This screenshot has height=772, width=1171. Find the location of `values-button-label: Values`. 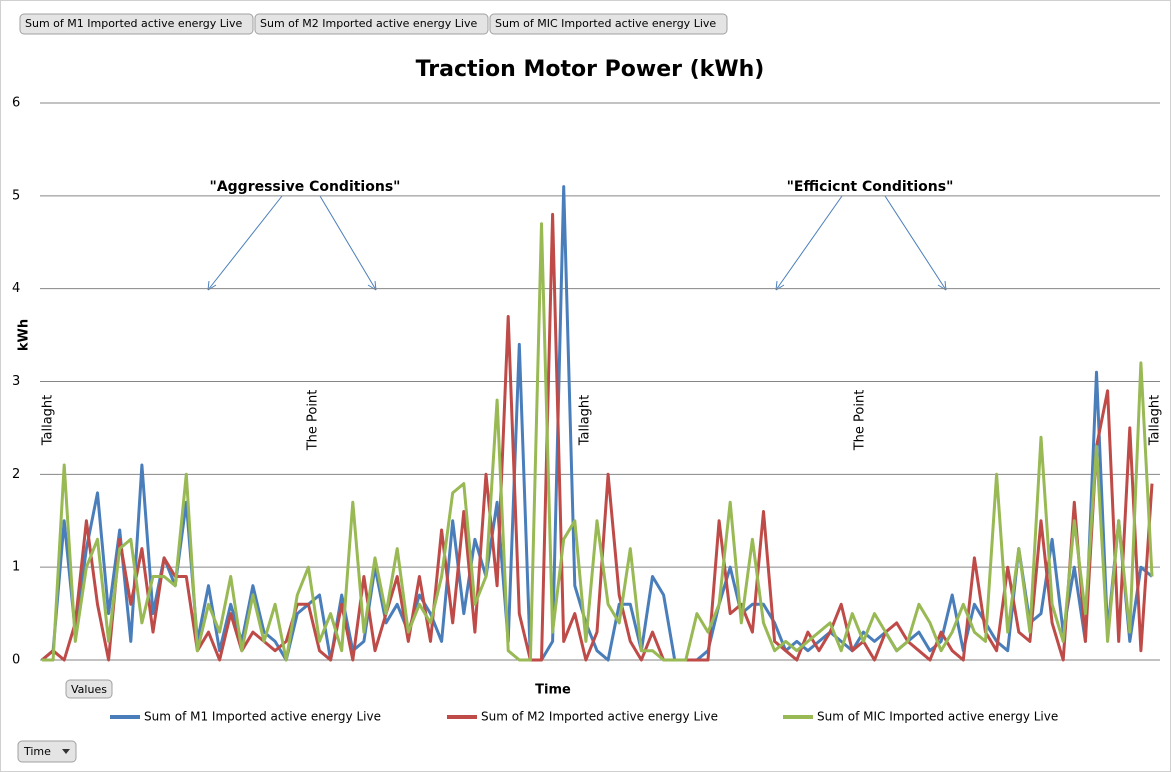

values-button-label: Values is located at coordinates (89, 689).